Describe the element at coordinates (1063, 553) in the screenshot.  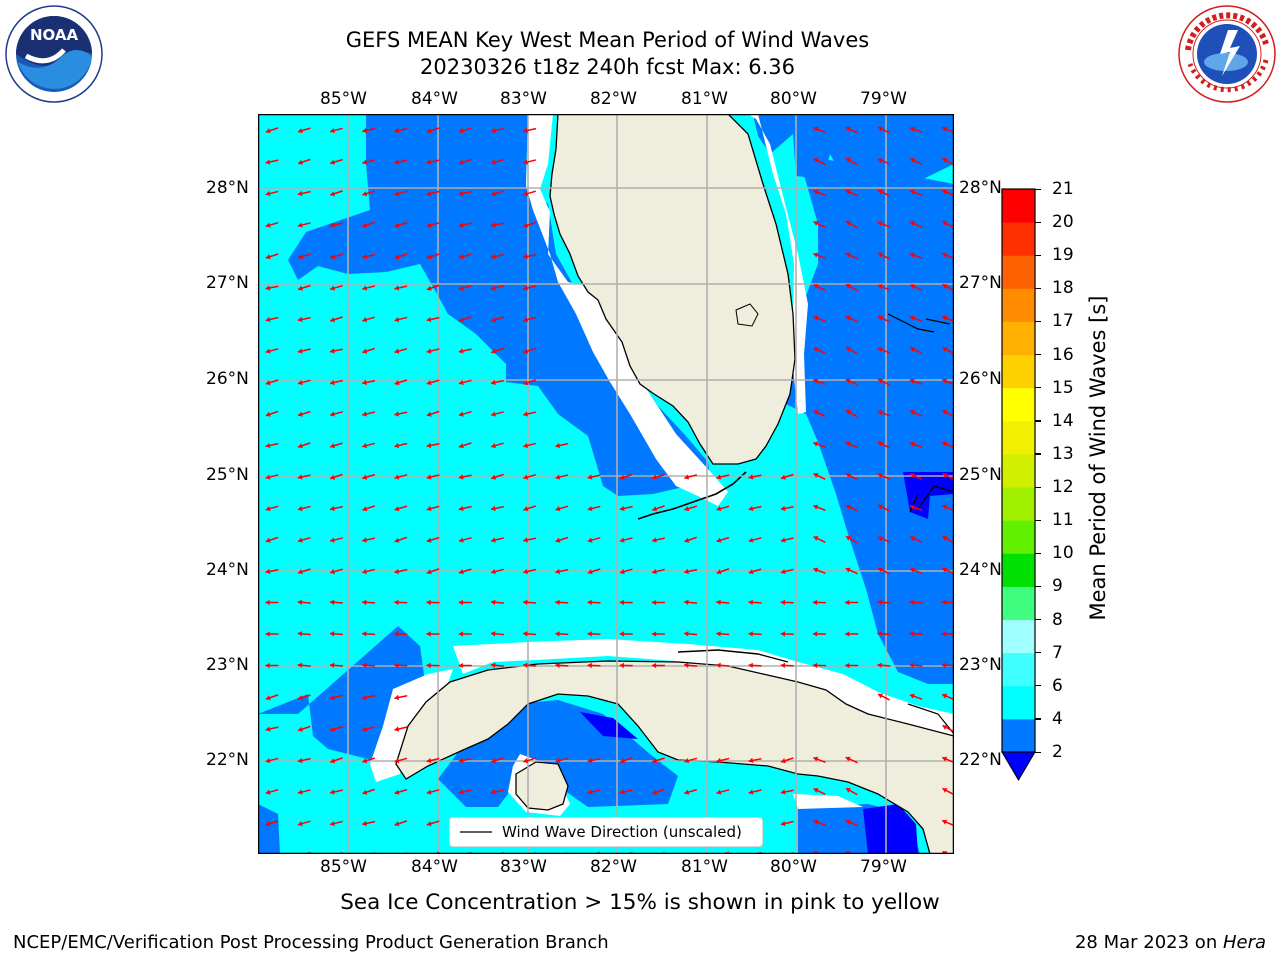
I see `colorbar-tick-label: 10` at that location.